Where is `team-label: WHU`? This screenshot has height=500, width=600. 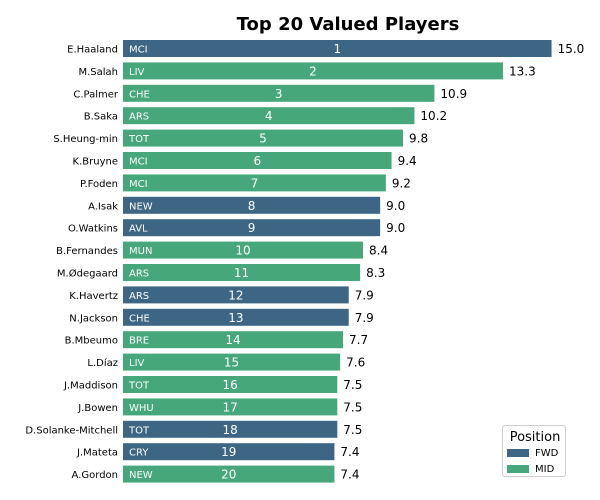 team-label: WHU is located at coordinates (141, 408).